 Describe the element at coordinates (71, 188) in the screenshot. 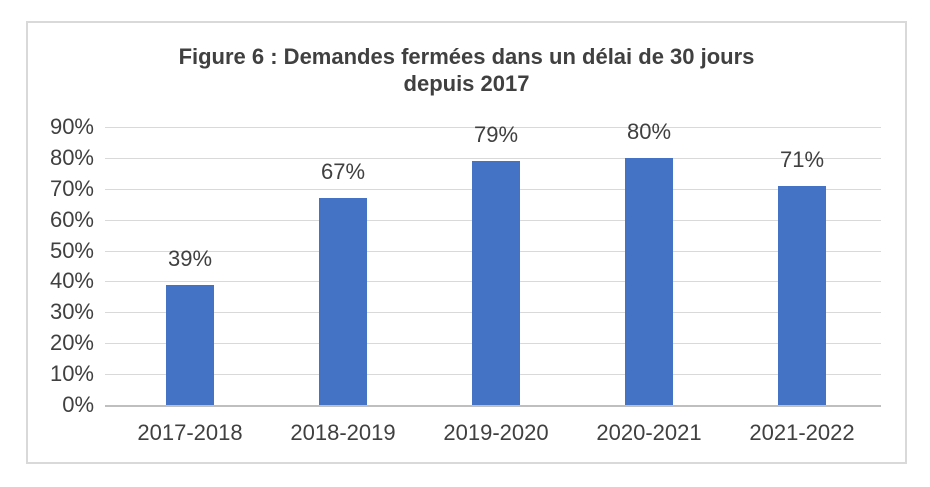

I see `y-axis-tick-label: 70%` at that location.